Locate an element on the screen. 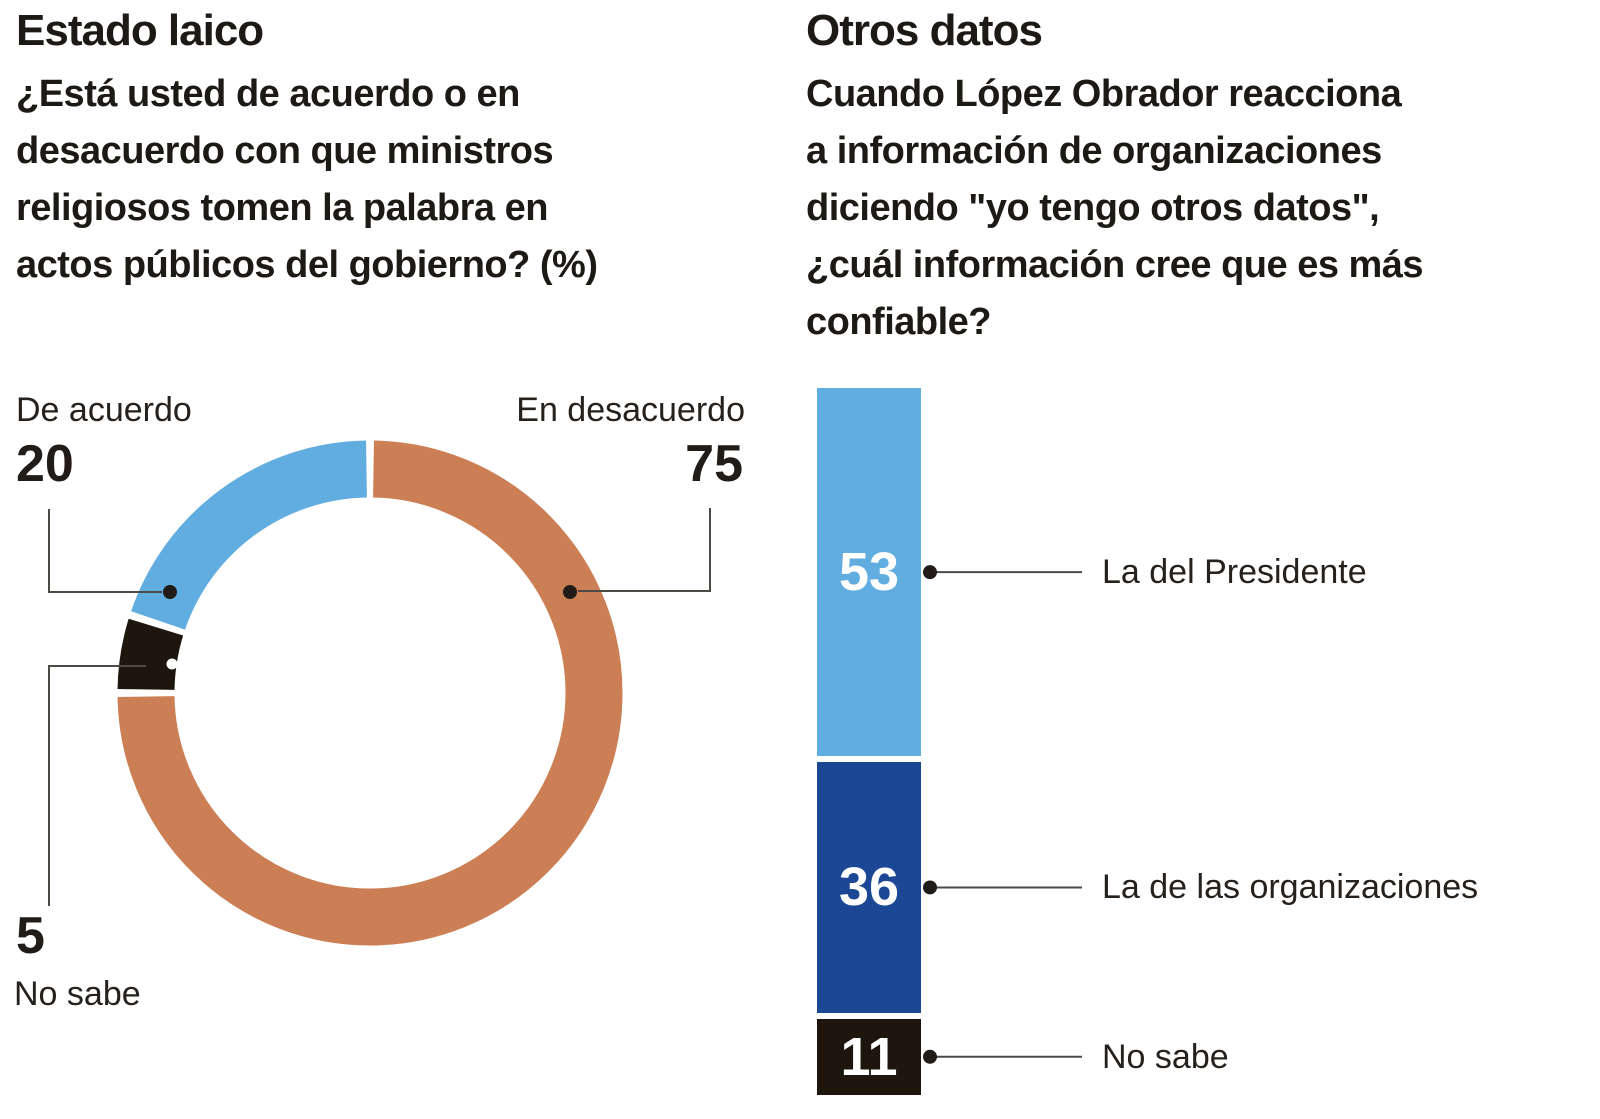 Image resolution: width=1600 pixels, height=1119 pixels. donut-label-no-sabe: No sabe is located at coordinates (77, 994).